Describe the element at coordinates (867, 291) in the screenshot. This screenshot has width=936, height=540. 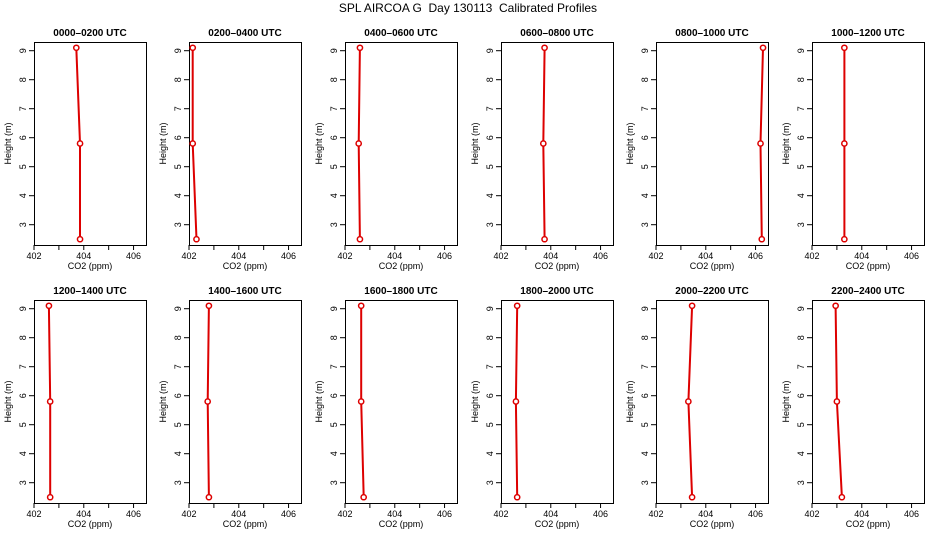
I see `panel-title: 2200–2400 UTC` at that location.